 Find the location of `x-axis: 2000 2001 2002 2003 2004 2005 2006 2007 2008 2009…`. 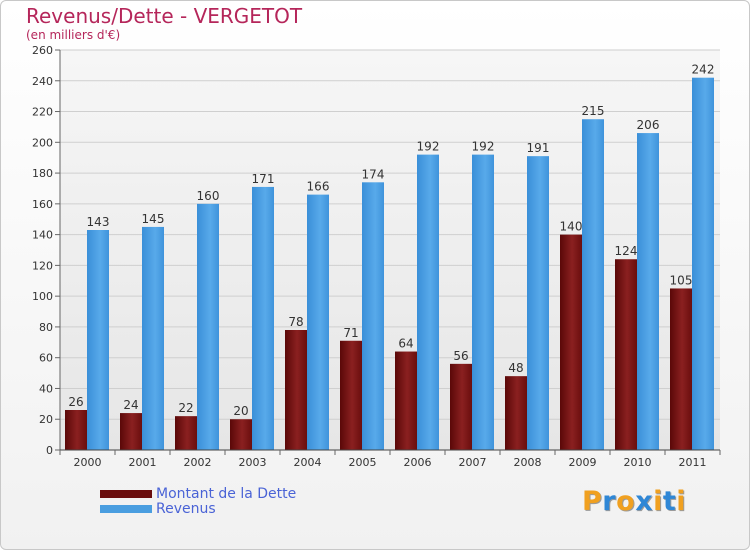

x-axis: 2000 2001 2002 2003 2004 2005 2006 2007 2008 2009… is located at coordinates (390, 459).